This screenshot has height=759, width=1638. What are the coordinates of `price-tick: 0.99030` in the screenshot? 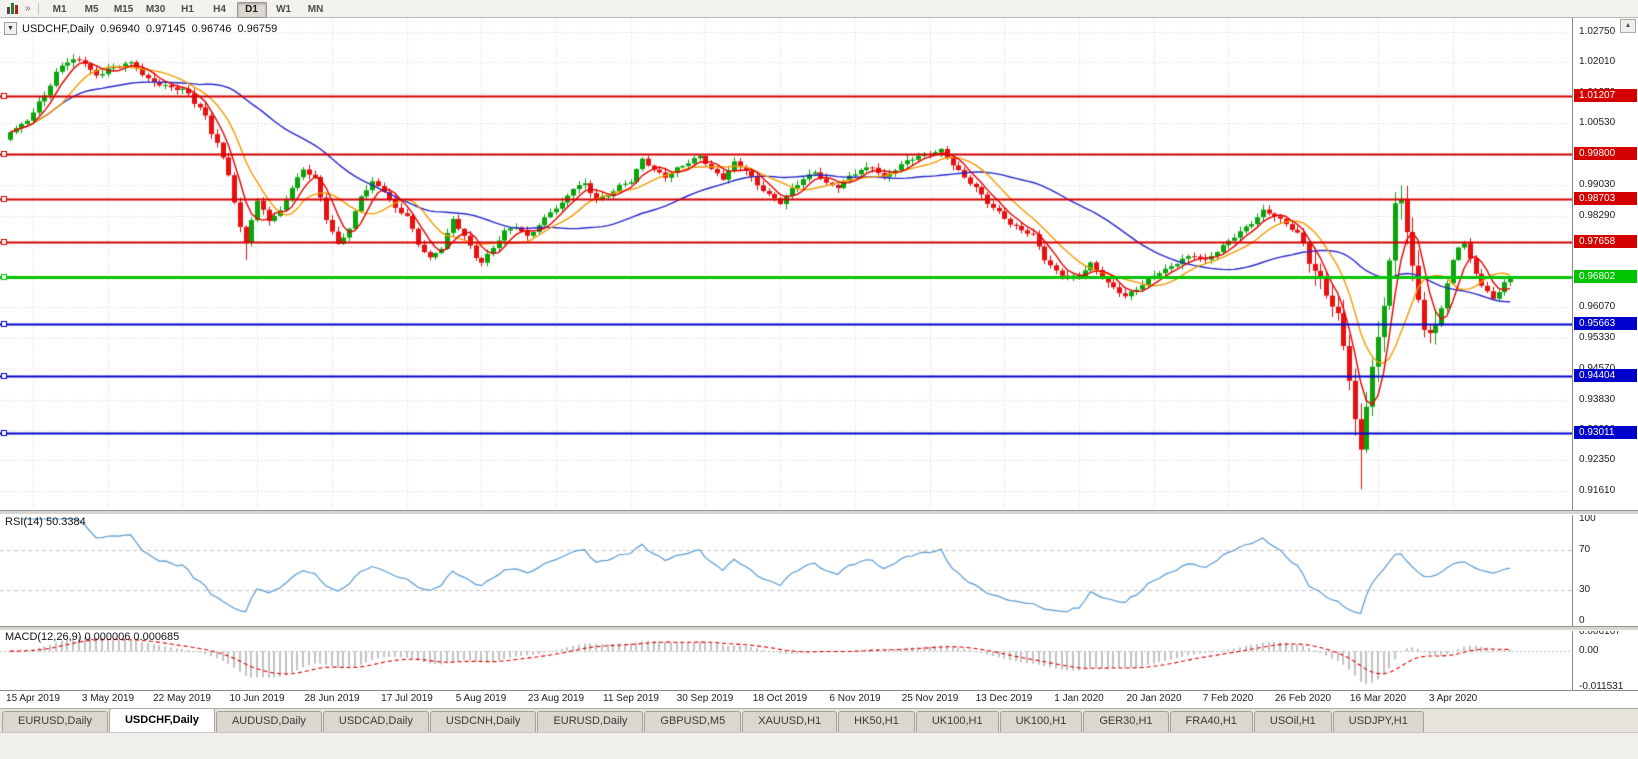 It's located at (1597, 184).